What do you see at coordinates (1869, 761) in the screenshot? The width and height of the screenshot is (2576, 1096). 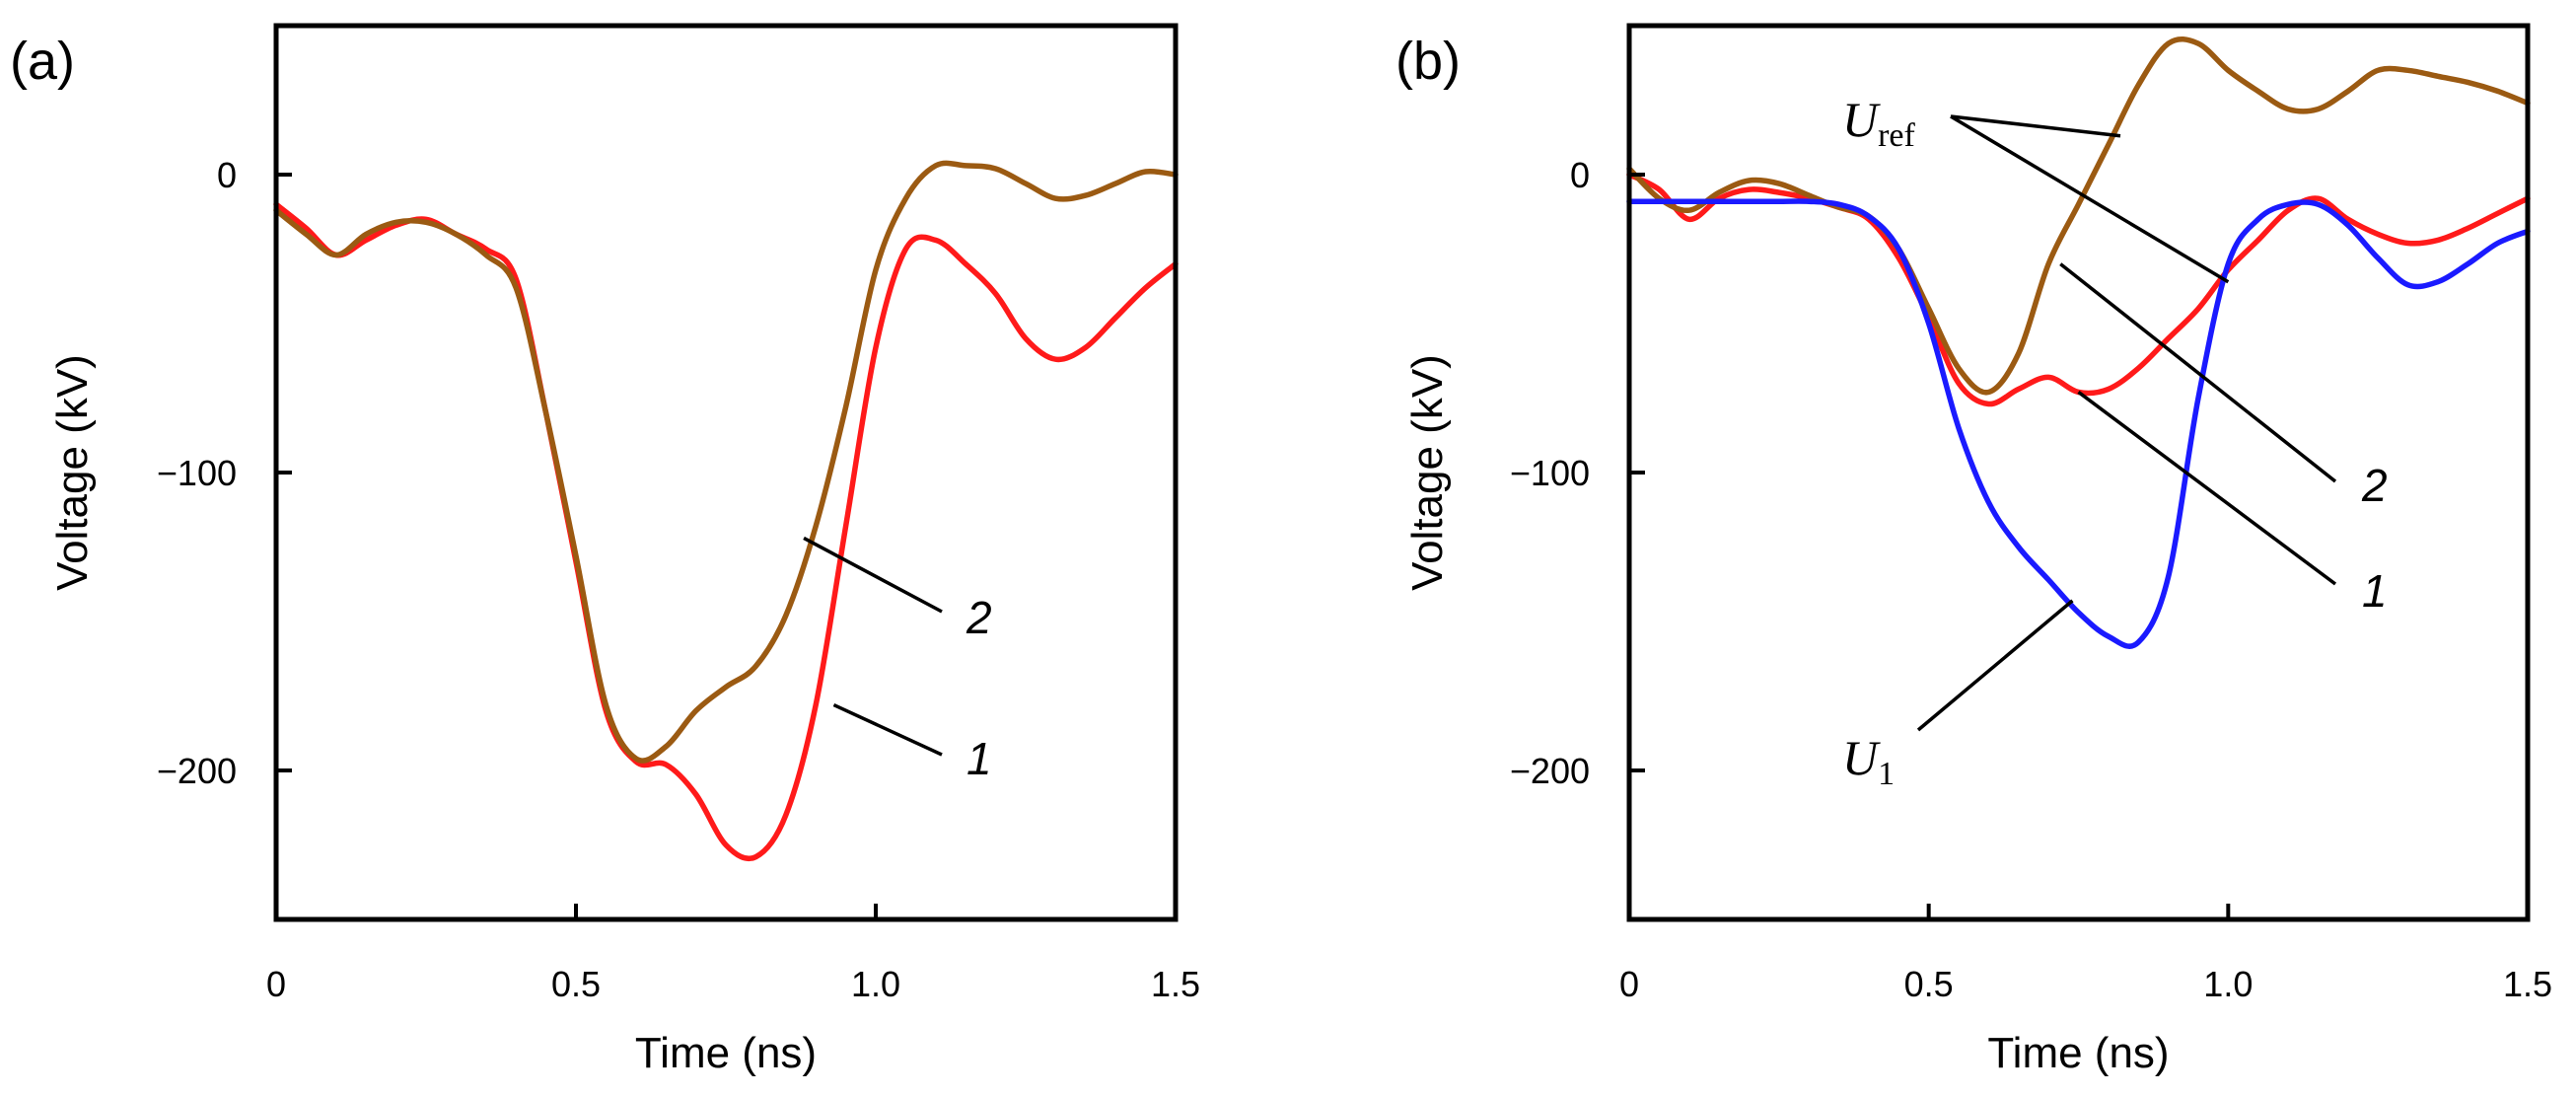 I see `annotation-label-u1: U1` at bounding box center [1869, 761].